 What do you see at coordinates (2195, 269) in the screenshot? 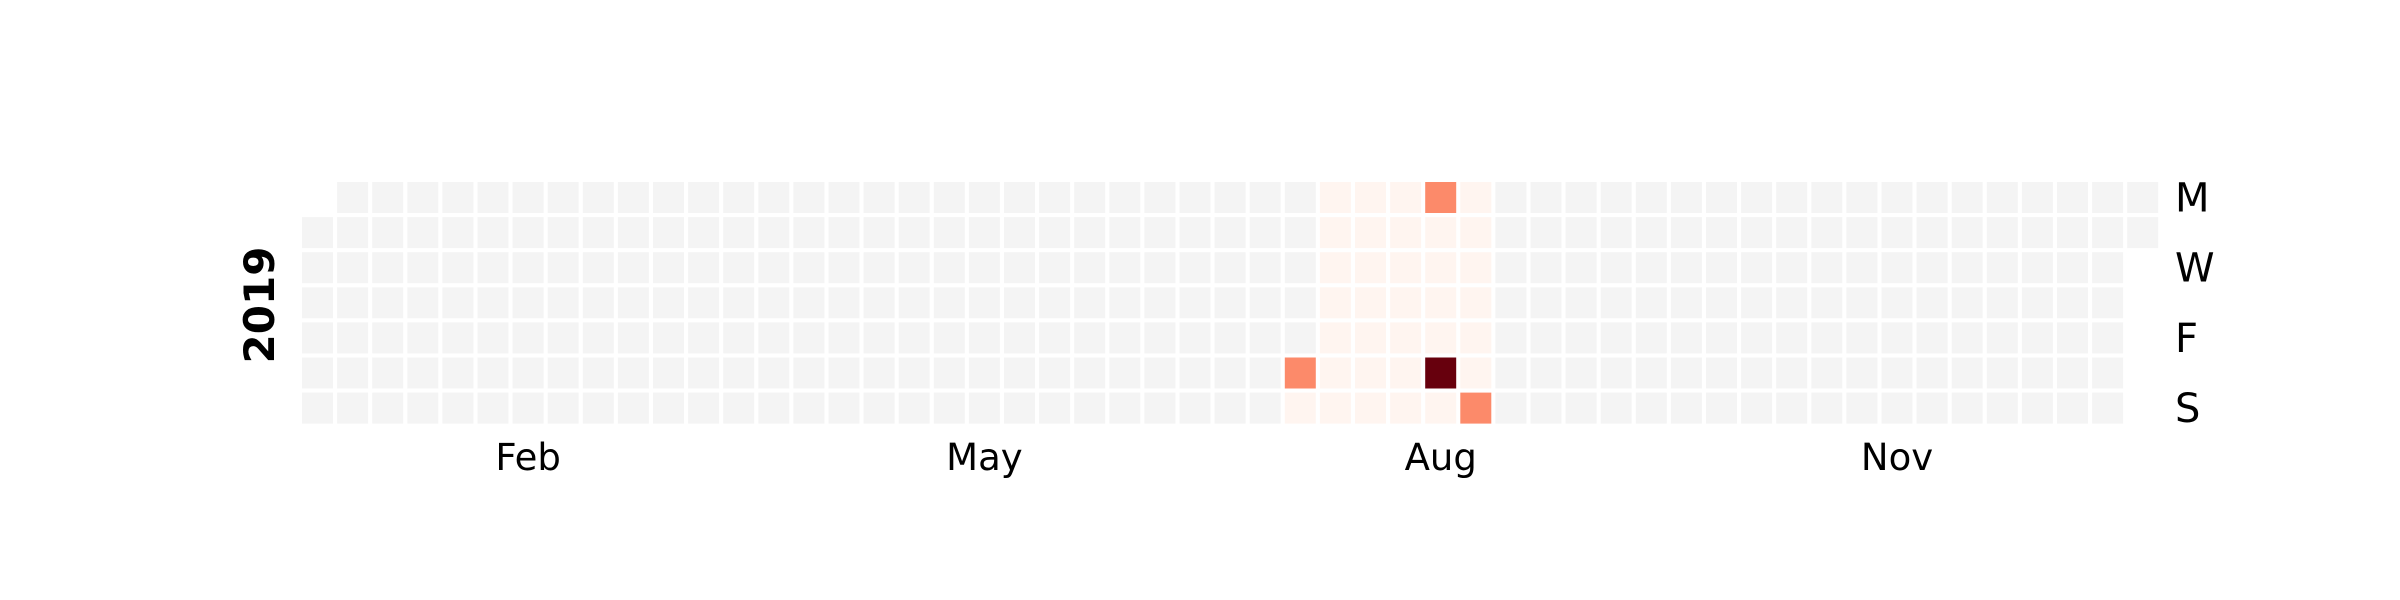
I see `day-label-w: W` at bounding box center [2195, 269].